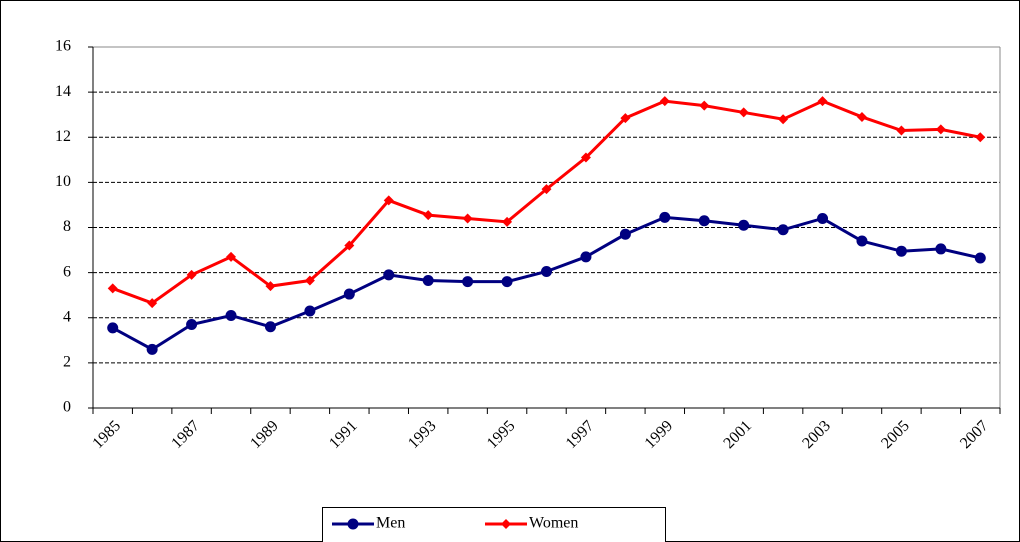 The height and width of the screenshot is (542, 1020). I want to click on y-tick-label: 0, so click(67, 407).